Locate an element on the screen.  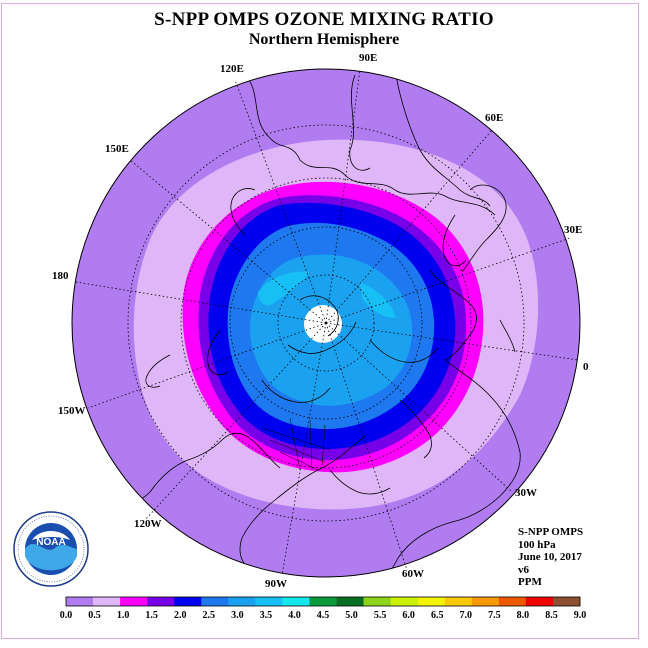
colorbar-tick-label: 8.0 is located at coordinates (523, 615).